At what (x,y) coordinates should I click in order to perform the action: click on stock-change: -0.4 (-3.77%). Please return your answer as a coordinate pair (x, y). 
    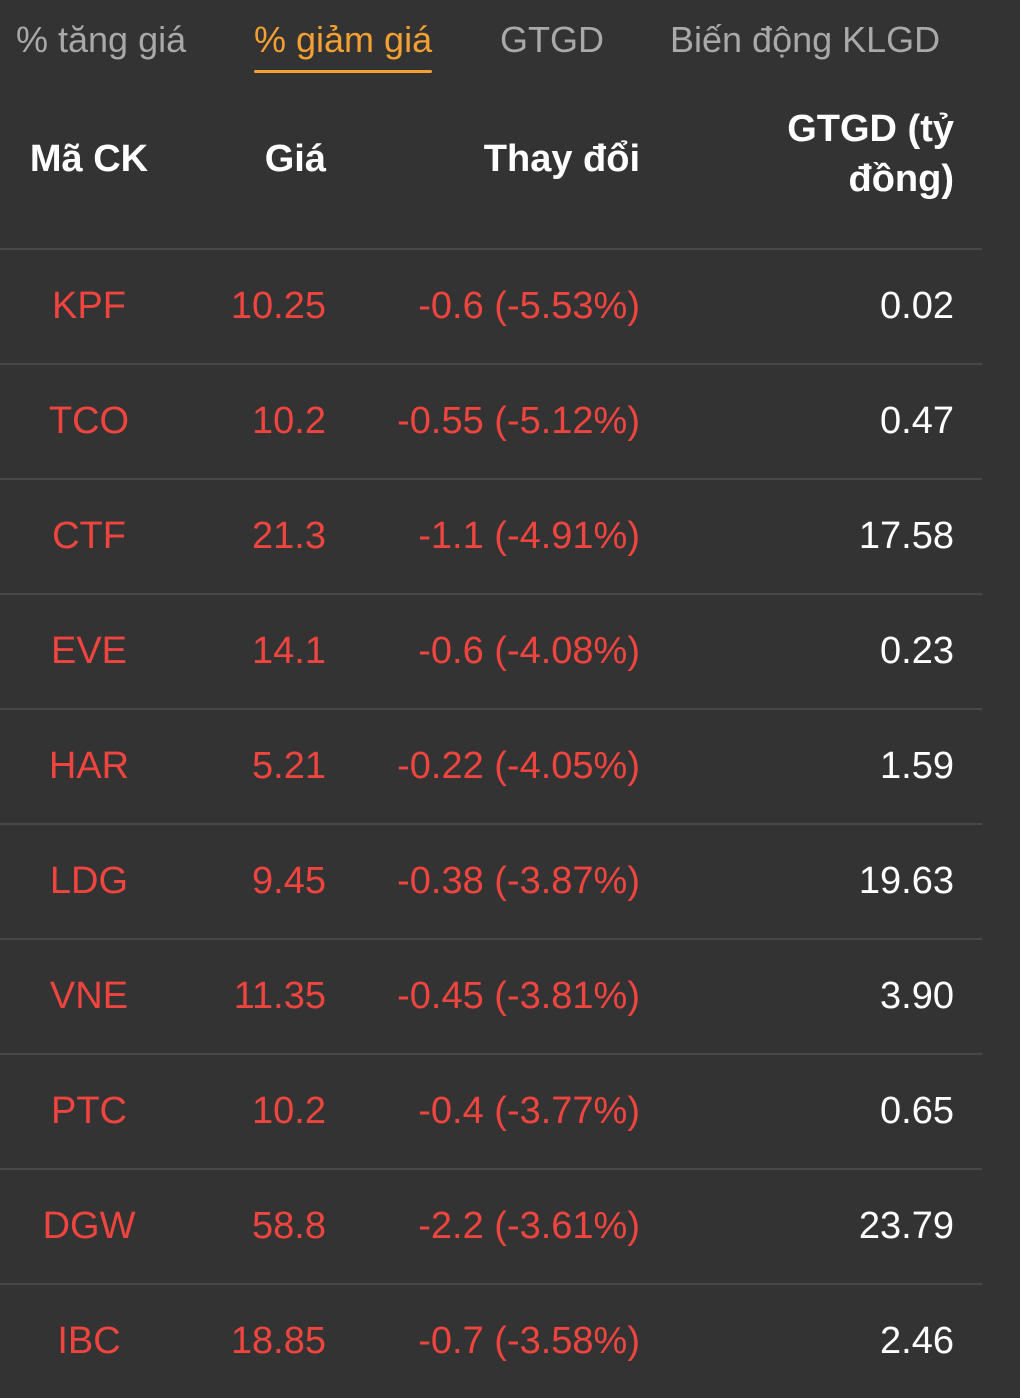
    Looking at the image, I should click on (529, 1111).